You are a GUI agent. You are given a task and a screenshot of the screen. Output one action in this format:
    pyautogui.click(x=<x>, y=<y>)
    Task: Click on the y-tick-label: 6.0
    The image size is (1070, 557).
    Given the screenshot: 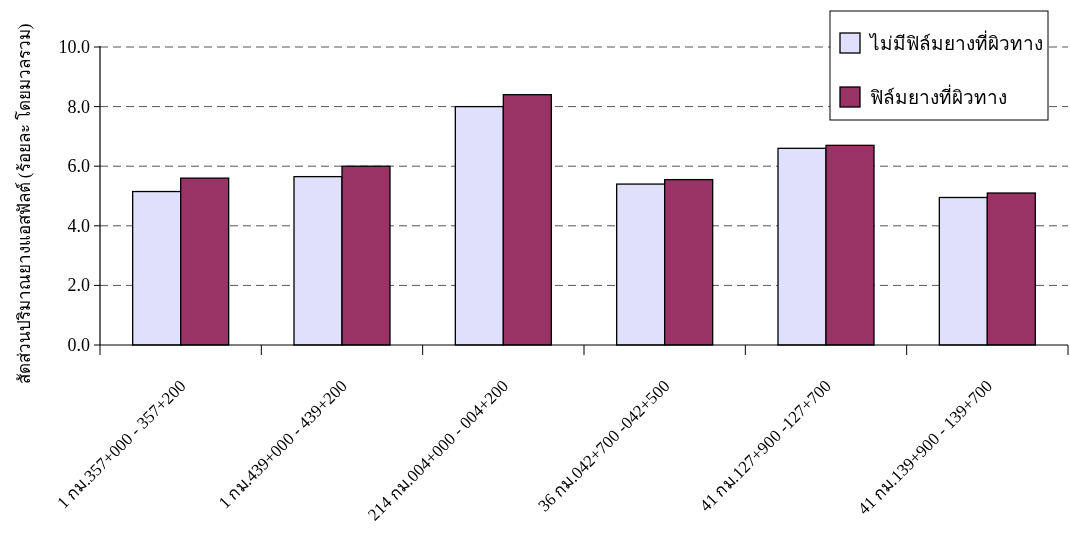 What is the action you would take?
    pyautogui.click(x=78, y=166)
    